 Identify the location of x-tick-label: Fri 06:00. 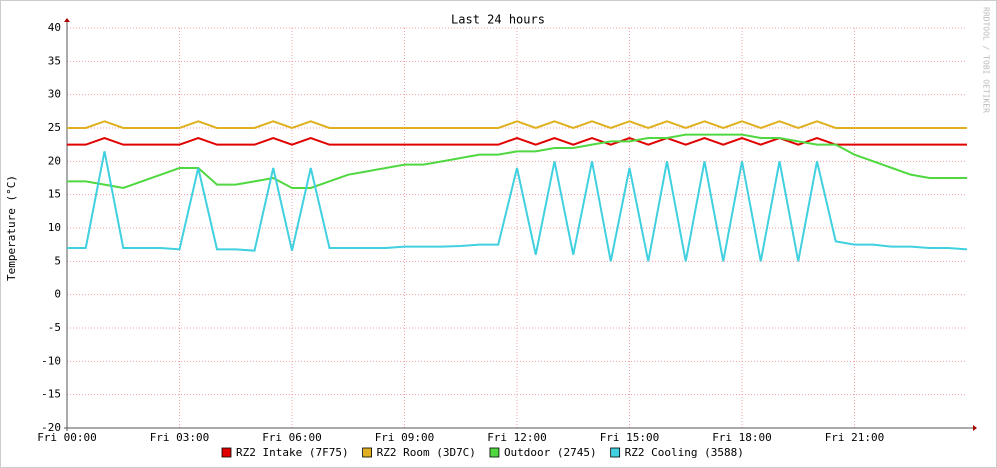
(292, 437).